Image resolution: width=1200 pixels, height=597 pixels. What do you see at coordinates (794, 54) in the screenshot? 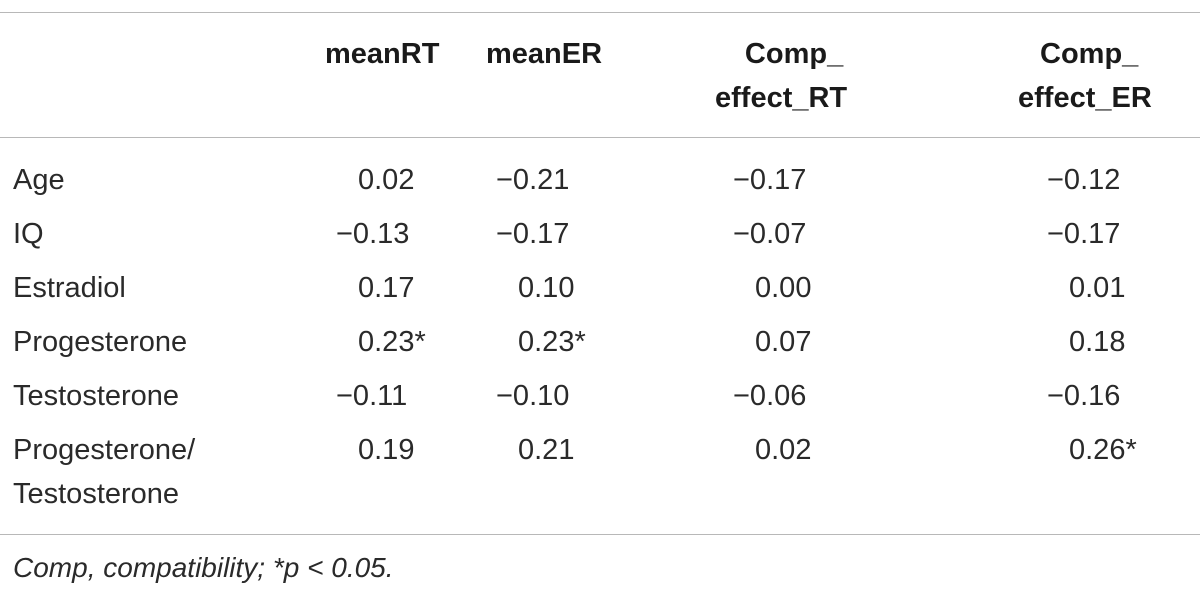
I see `header-comp-effect-rt-line1: Comp_` at bounding box center [794, 54].